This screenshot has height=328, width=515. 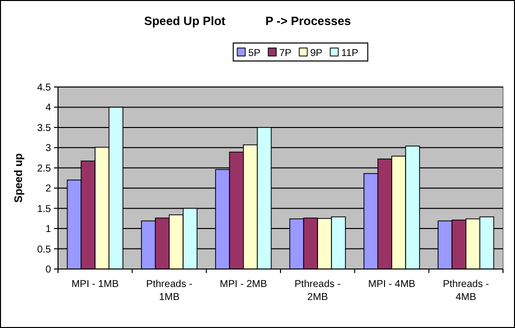 I want to click on legend-label: 9P, so click(x=316, y=53).